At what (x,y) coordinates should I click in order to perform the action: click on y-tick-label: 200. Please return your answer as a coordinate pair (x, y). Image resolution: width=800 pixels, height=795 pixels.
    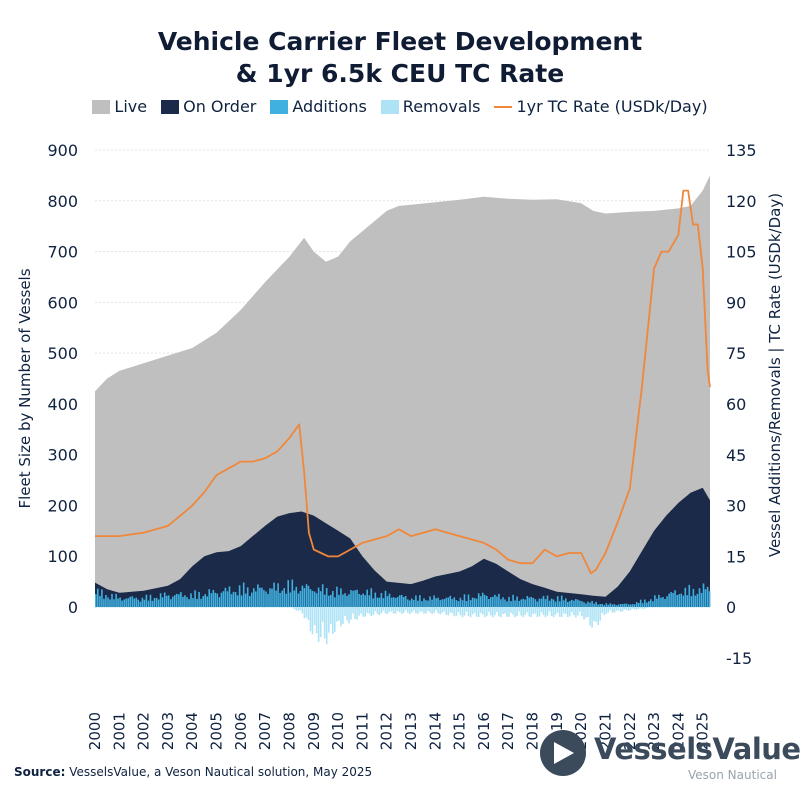
    Looking at the image, I should click on (62, 505).